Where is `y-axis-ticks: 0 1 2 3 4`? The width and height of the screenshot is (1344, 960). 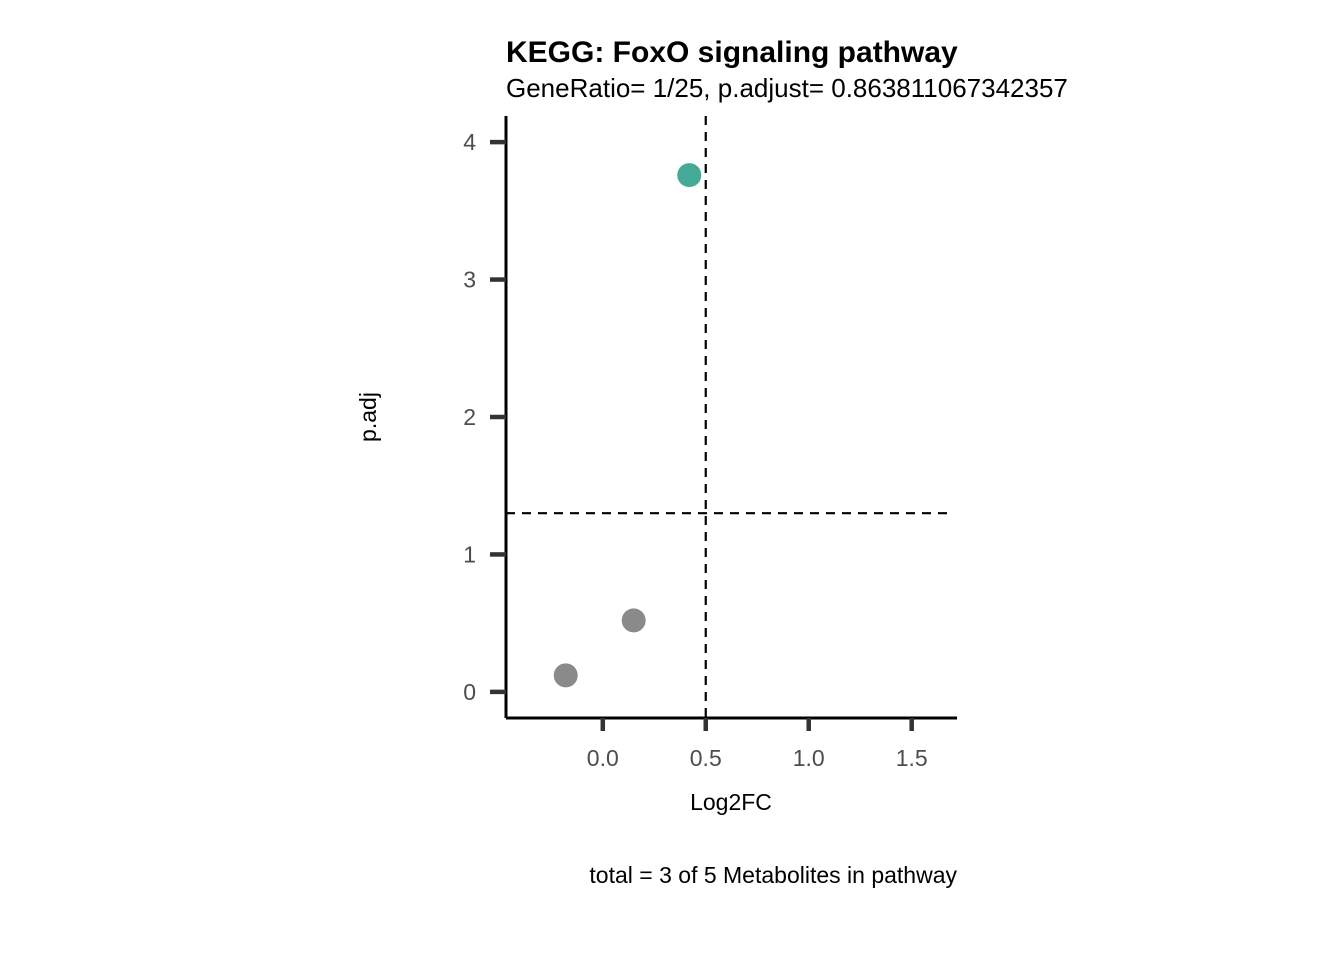 y-axis-ticks: 0 1 2 3 4 is located at coordinates (484, 417).